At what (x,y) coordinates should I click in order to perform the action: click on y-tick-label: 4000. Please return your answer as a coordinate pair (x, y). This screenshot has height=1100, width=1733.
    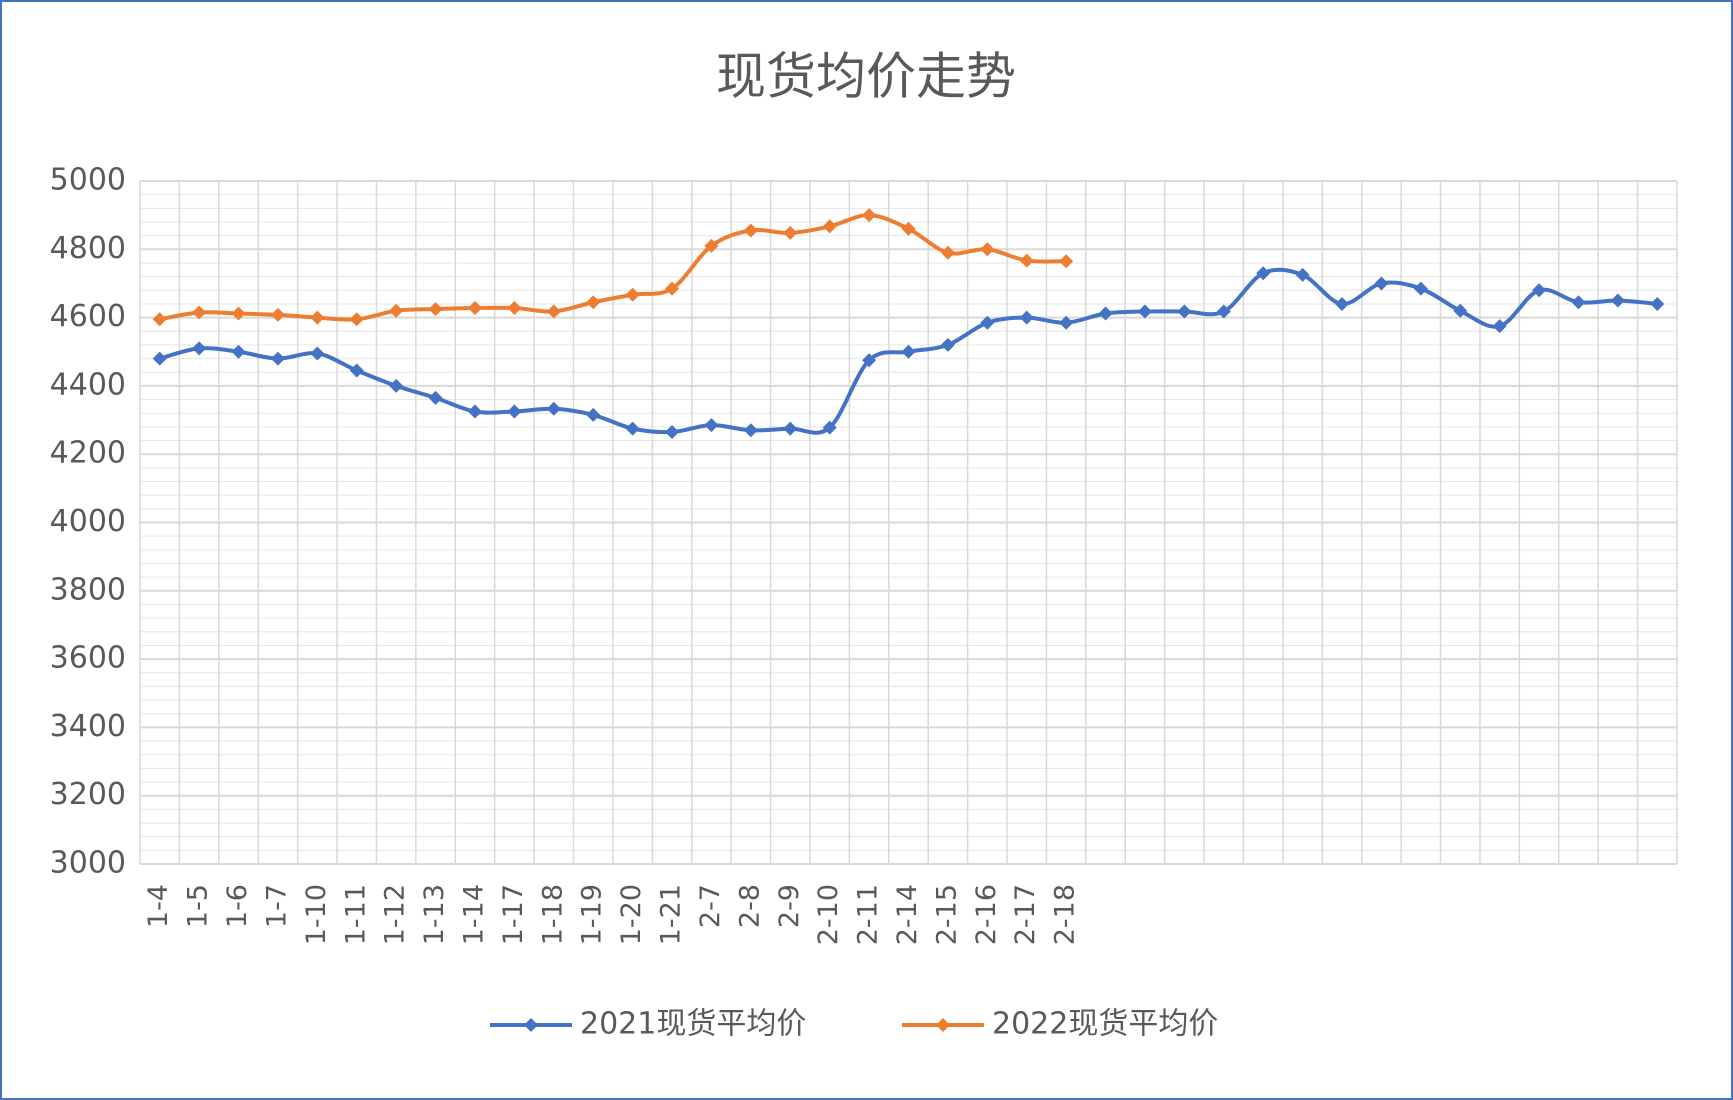
    Looking at the image, I should click on (88, 521).